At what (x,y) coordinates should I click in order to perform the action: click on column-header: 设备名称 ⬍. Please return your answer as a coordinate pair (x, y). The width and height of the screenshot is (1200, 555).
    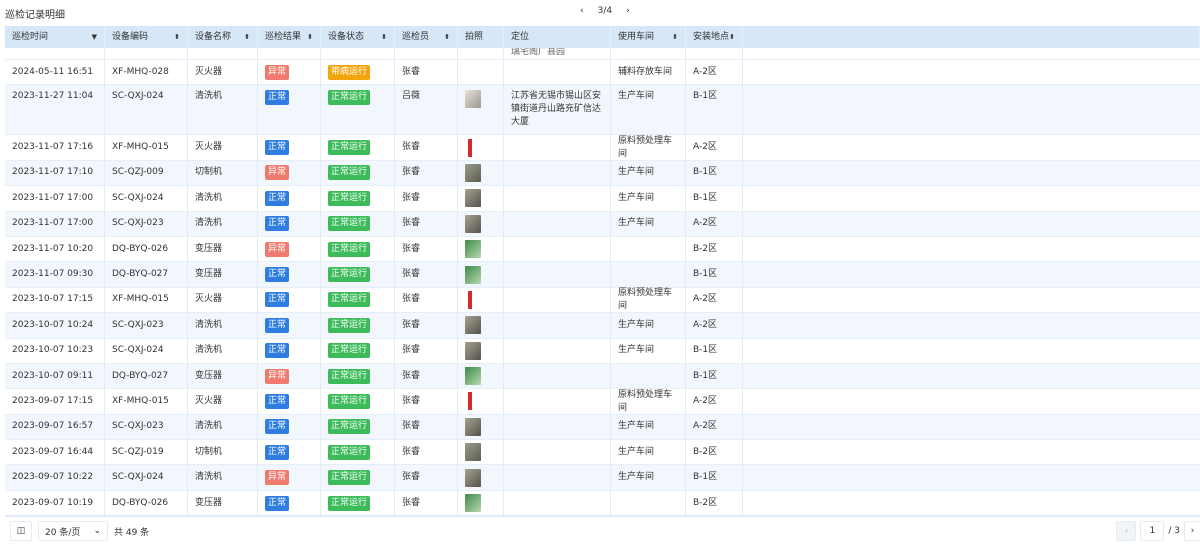
    Looking at the image, I should click on (223, 37).